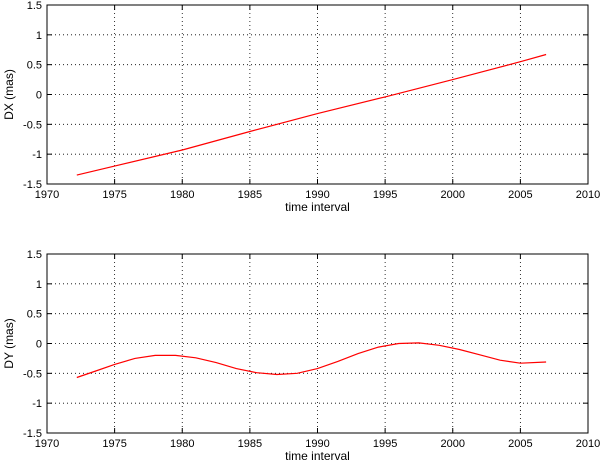  I want to click on dy-x-tick-label: 1995, so click(385, 444).